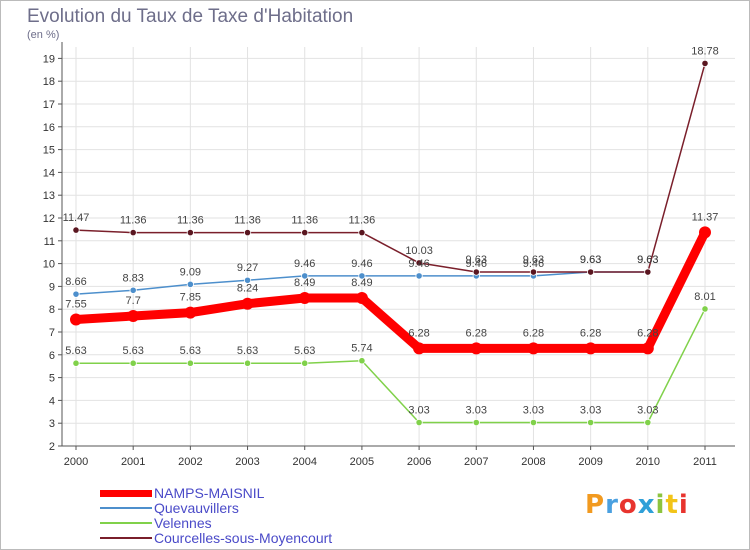 Image resolution: width=750 pixels, height=550 pixels. I want to click on y-tick-label: 18, so click(49, 82).